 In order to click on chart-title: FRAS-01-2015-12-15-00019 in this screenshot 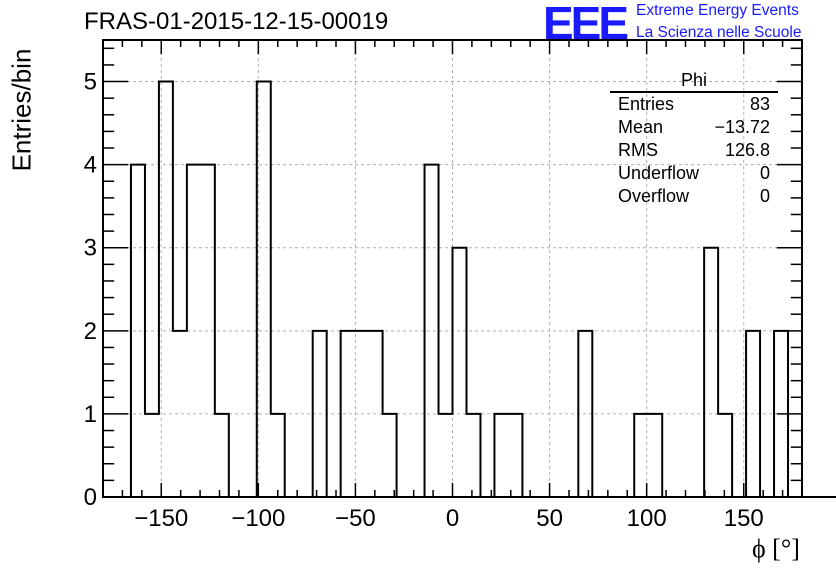, I will do `click(236, 21)`.